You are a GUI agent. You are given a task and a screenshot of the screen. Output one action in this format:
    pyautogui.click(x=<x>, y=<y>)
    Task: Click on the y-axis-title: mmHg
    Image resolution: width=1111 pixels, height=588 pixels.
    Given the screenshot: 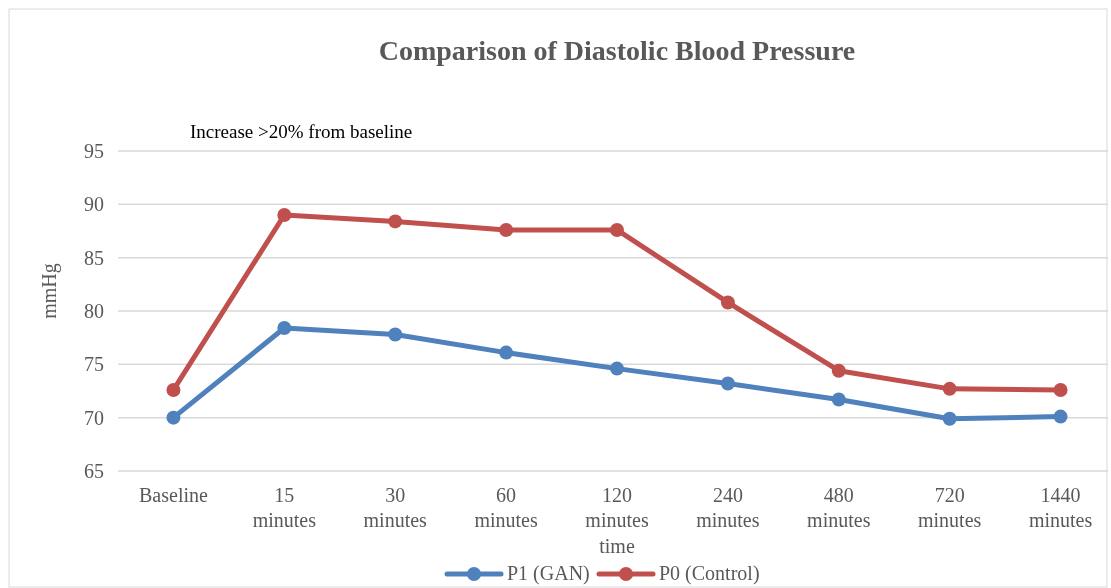 What is the action you would take?
    pyautogui.click(x=49, y=291)
    